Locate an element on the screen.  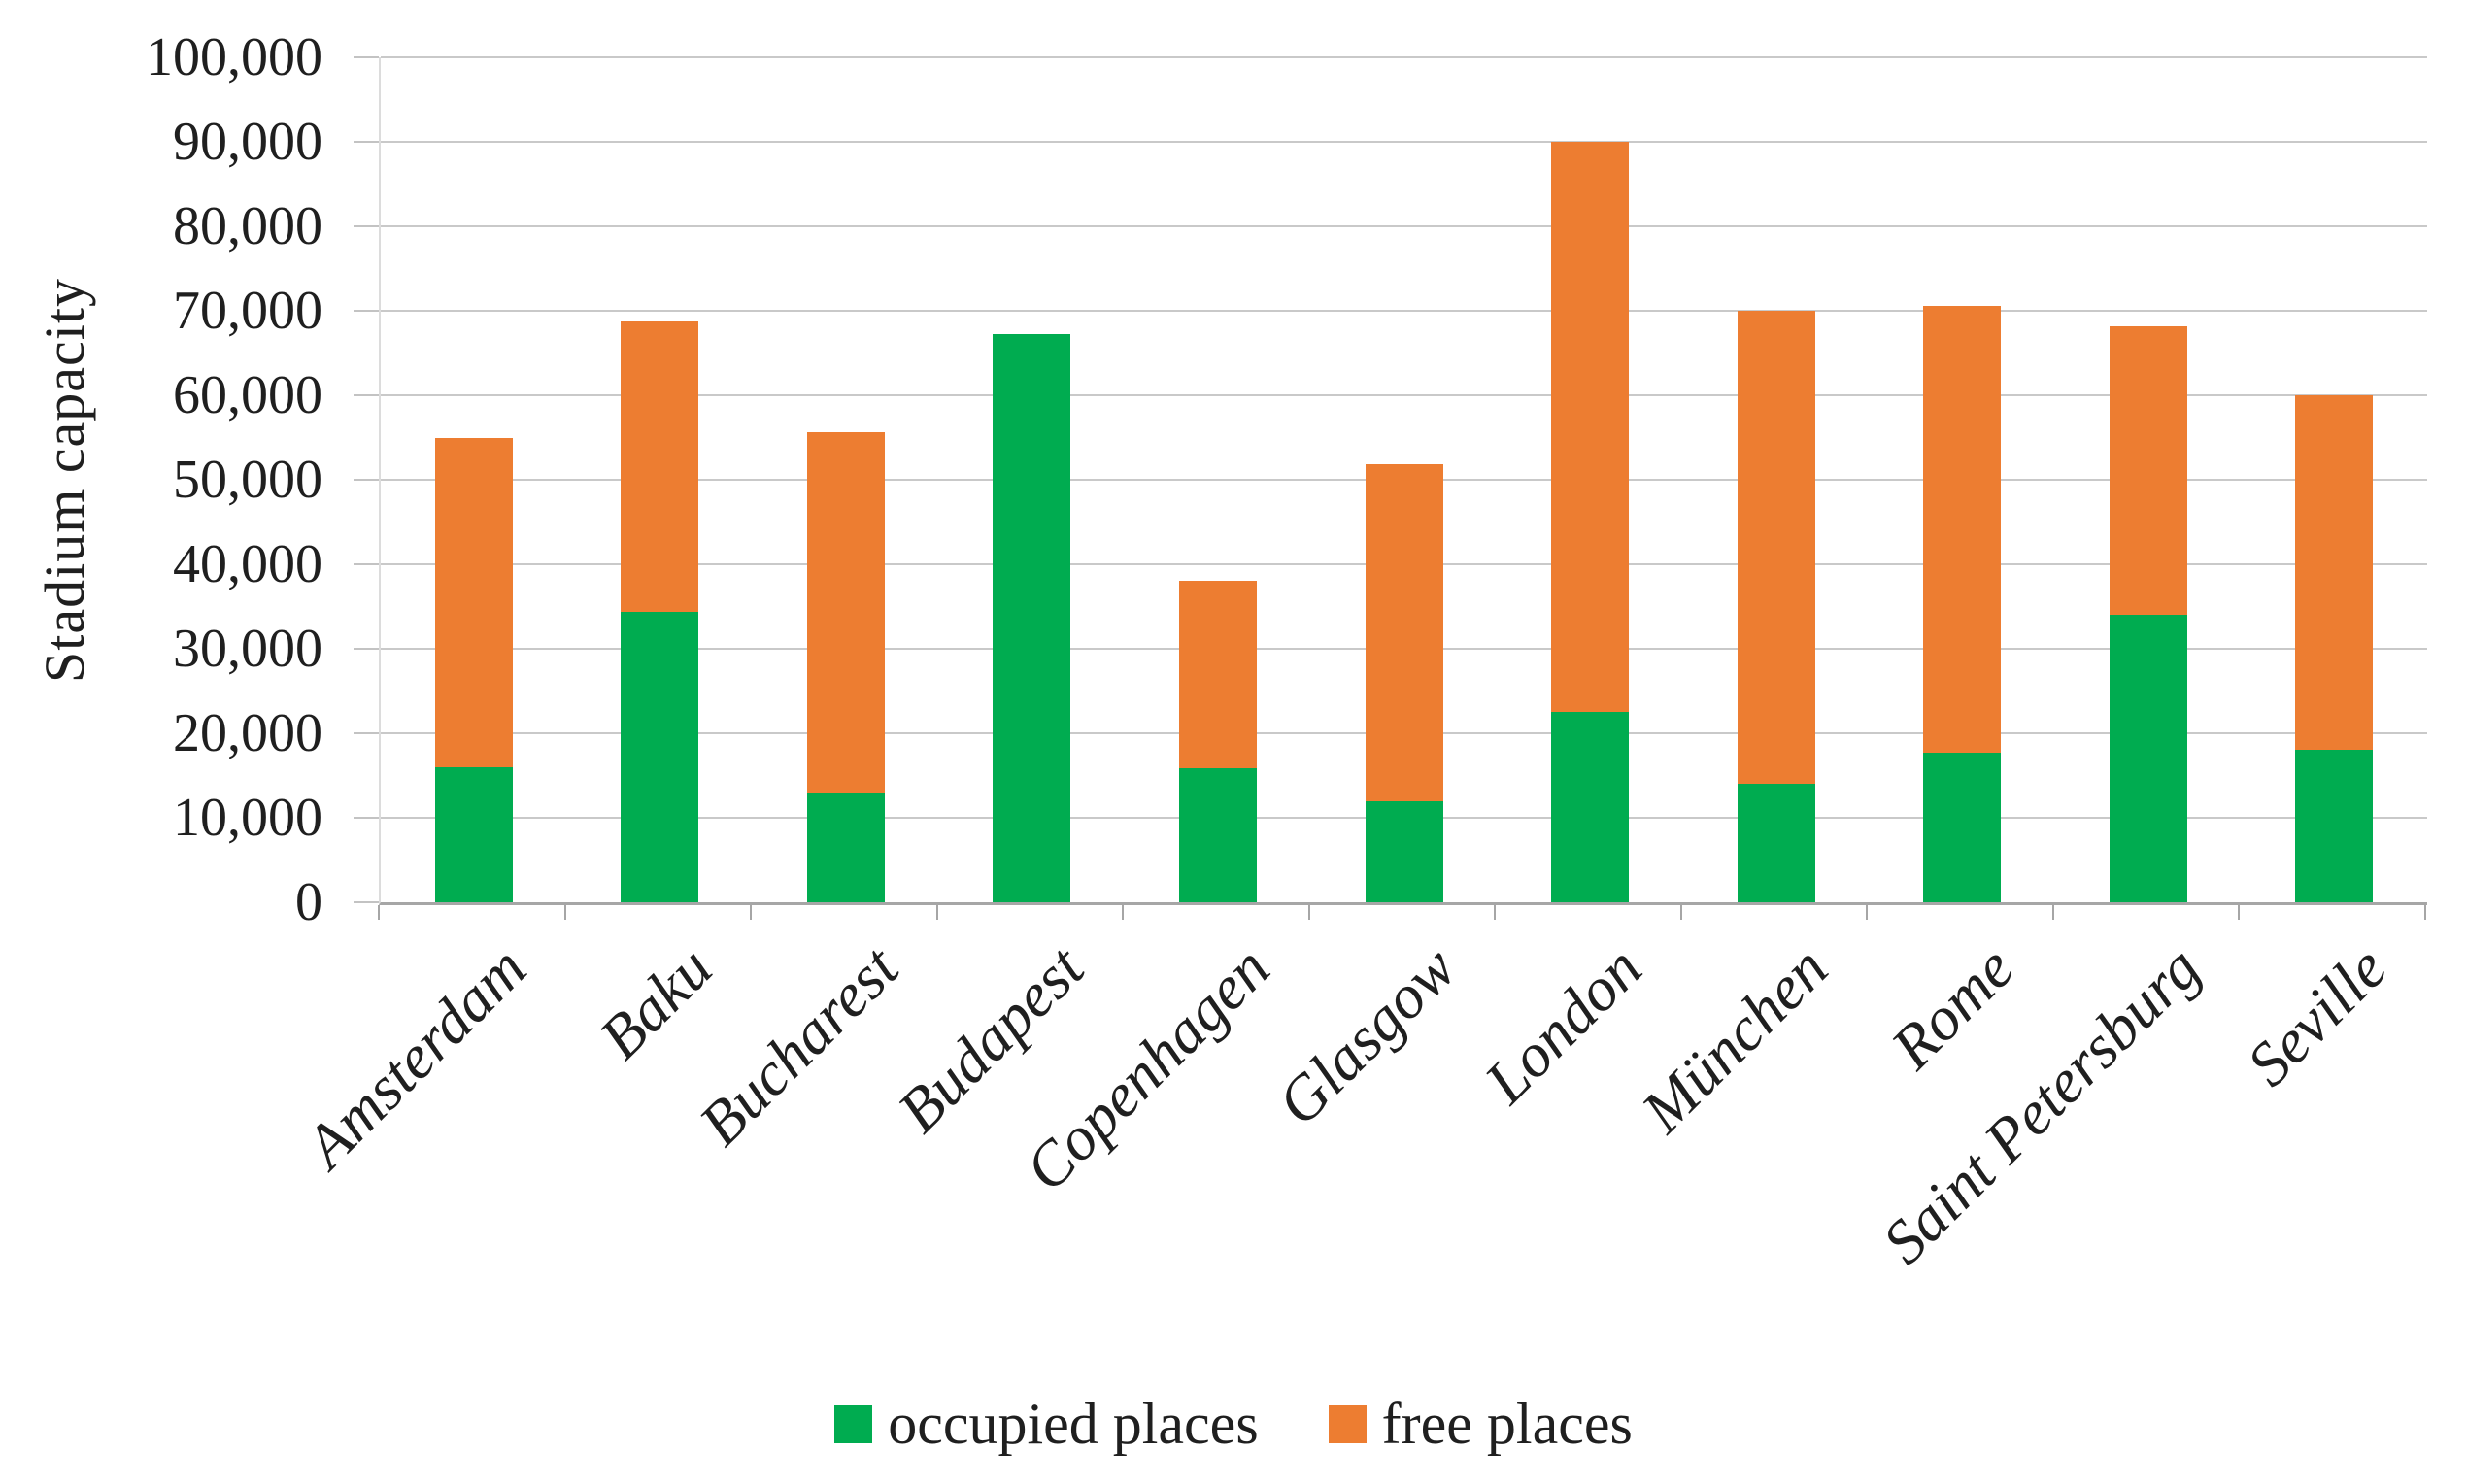
bar-column-Budapest is located at coordinates (1032, 479).